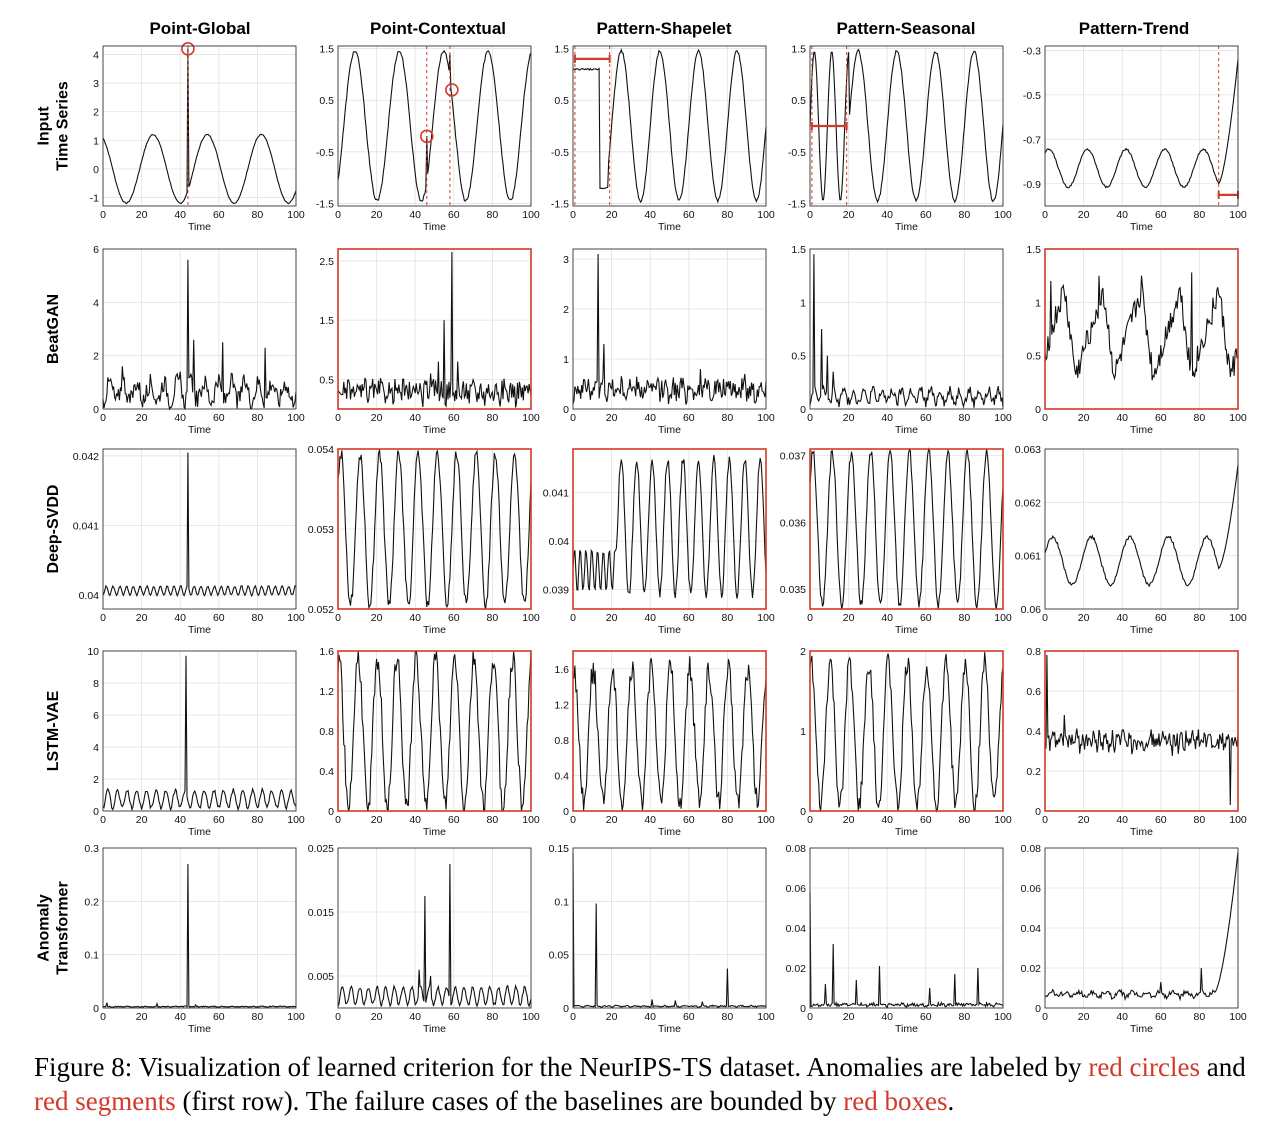  What do you see at coordinates (194, 939) in the screenshot?
I see `panel-anomaly-transformer-point-global: 0 20 40 60 80 100 0 0.1 0.2 0.3 Time` at bounding box center [194, 939].